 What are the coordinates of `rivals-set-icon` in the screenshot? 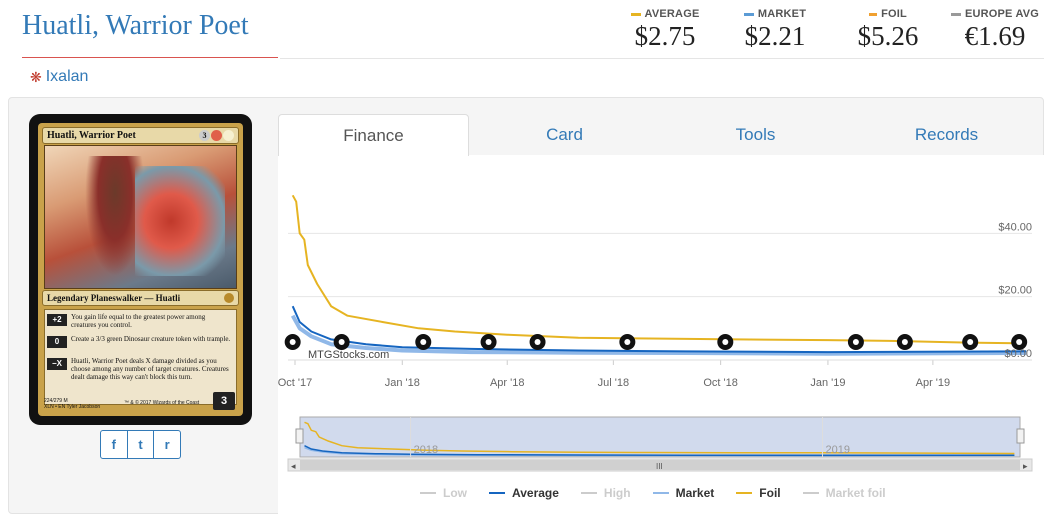 It's located at (423, 342).